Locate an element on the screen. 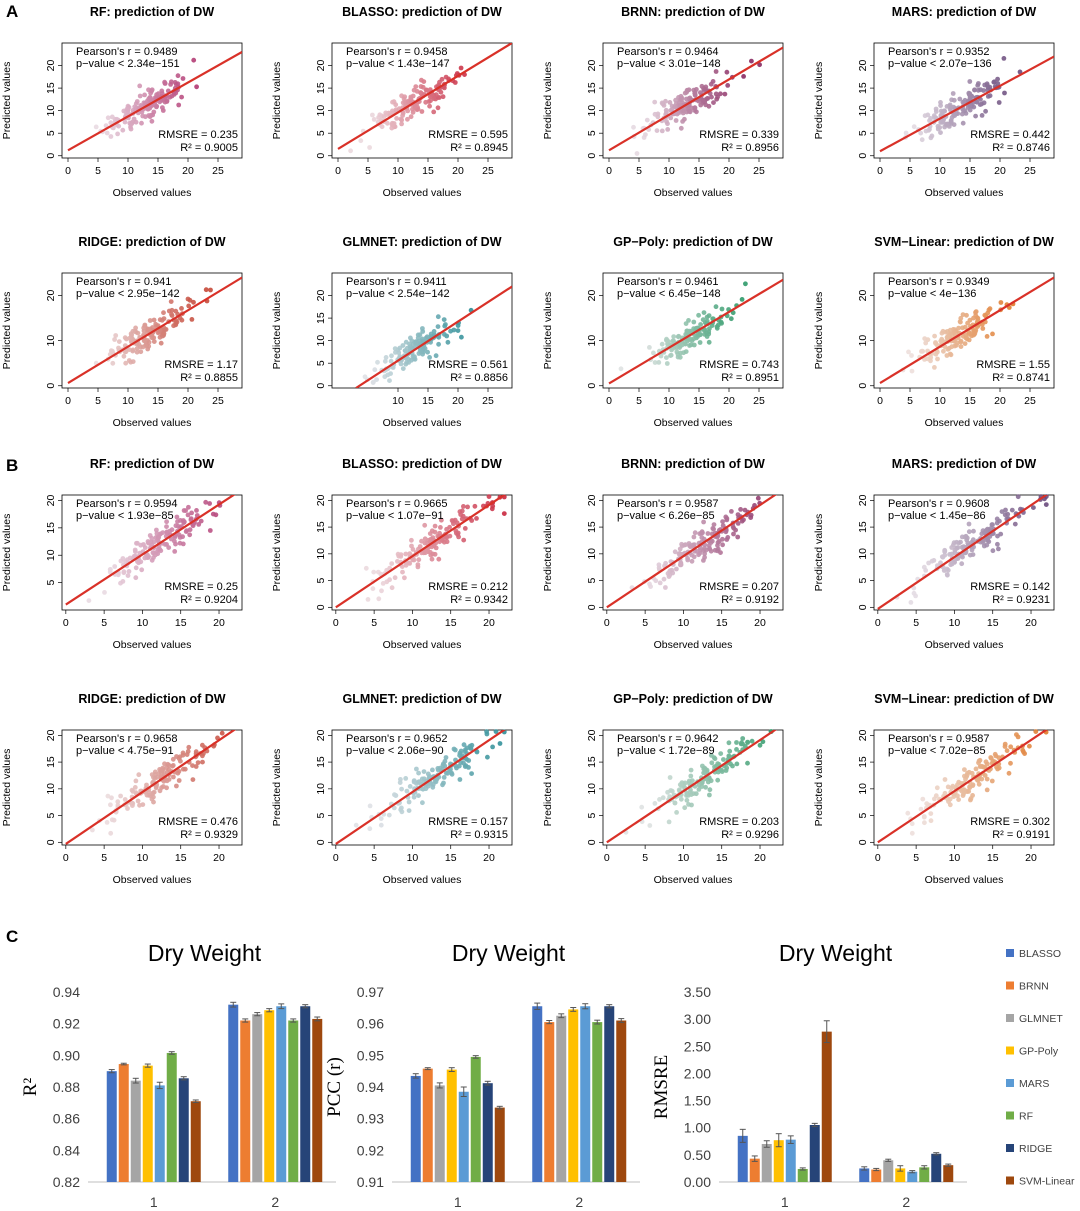 This screenshot has width=1080, height=1211. y-axis-label: Predicted values is located at coordinates (819, 331).